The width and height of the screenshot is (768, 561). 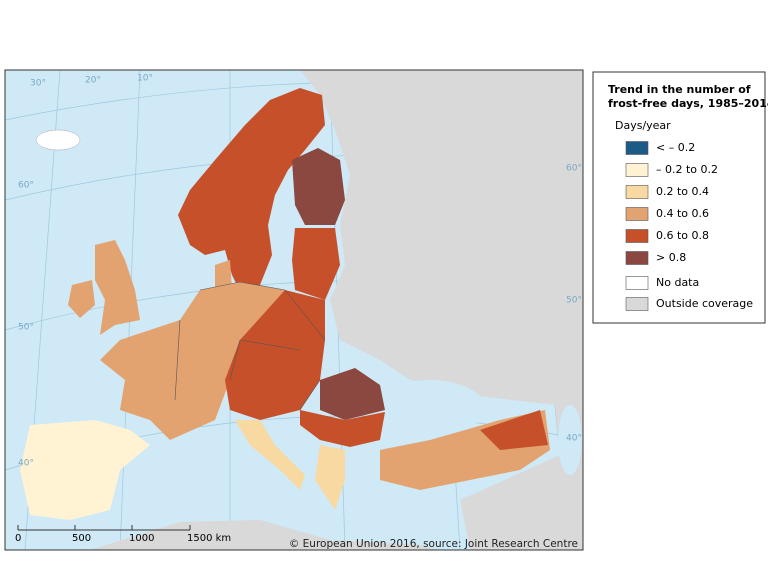 I want to click on legend-label: 0.6 to 0.8, so click(x=682, y=235).